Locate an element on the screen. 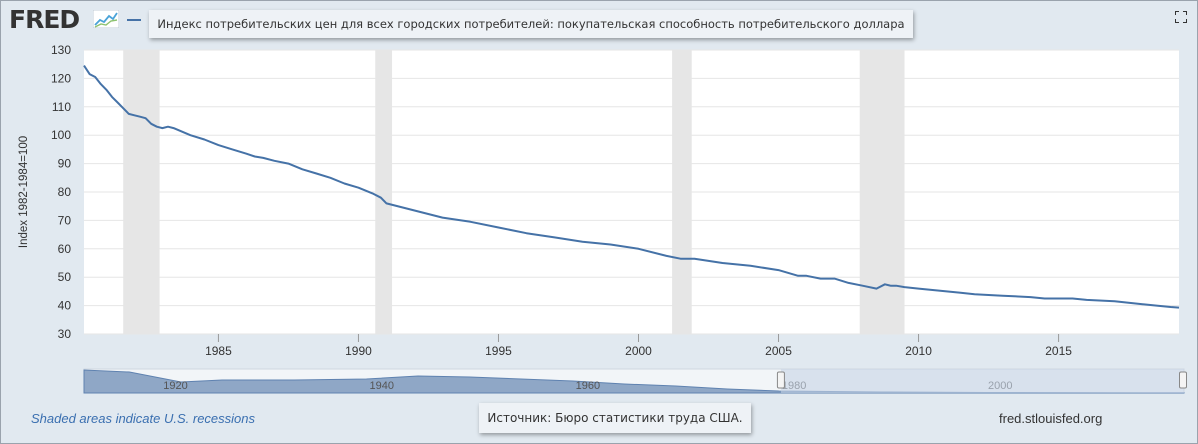 Image resolution: width=1198 pixels, height=444 pixels. navigator-tick-label: 1940 is located at coordinates (381, 386).